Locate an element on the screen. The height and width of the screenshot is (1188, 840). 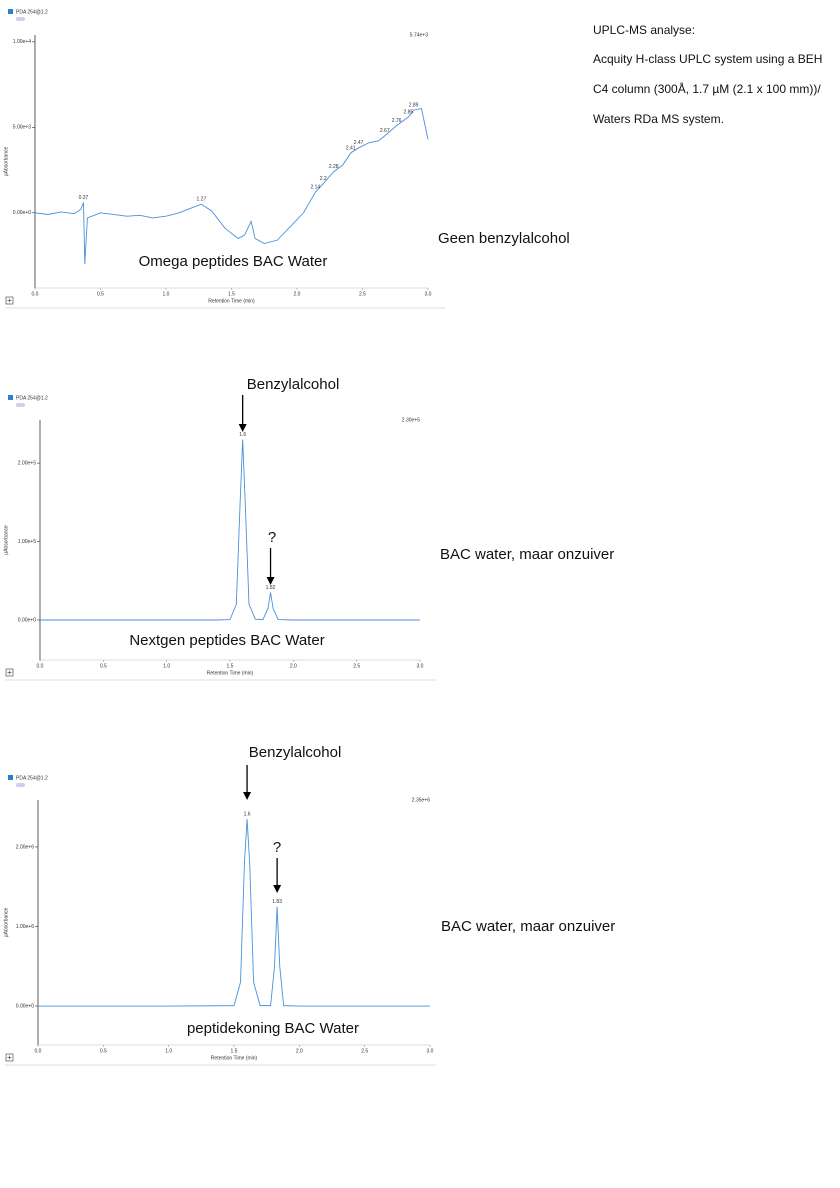
peak-label: 2.14 is located at coordinates (315, 188).